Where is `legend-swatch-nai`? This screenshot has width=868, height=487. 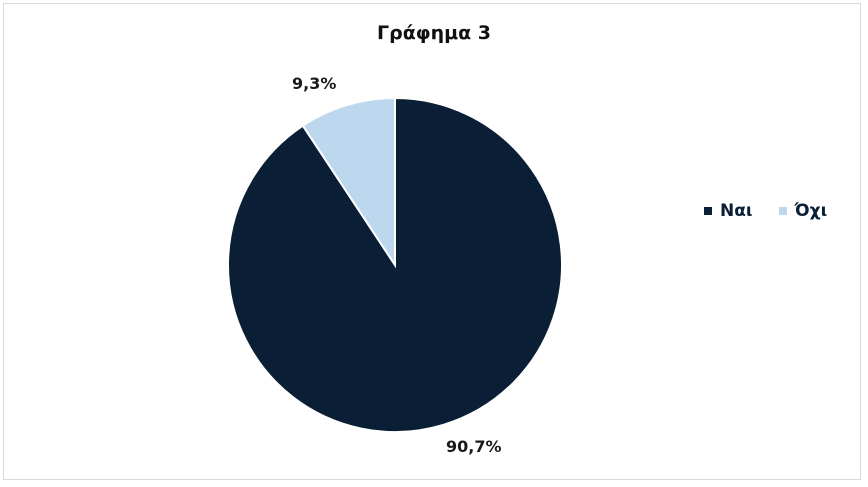
legend-swatch-nai is located at coordinates (708, 211).